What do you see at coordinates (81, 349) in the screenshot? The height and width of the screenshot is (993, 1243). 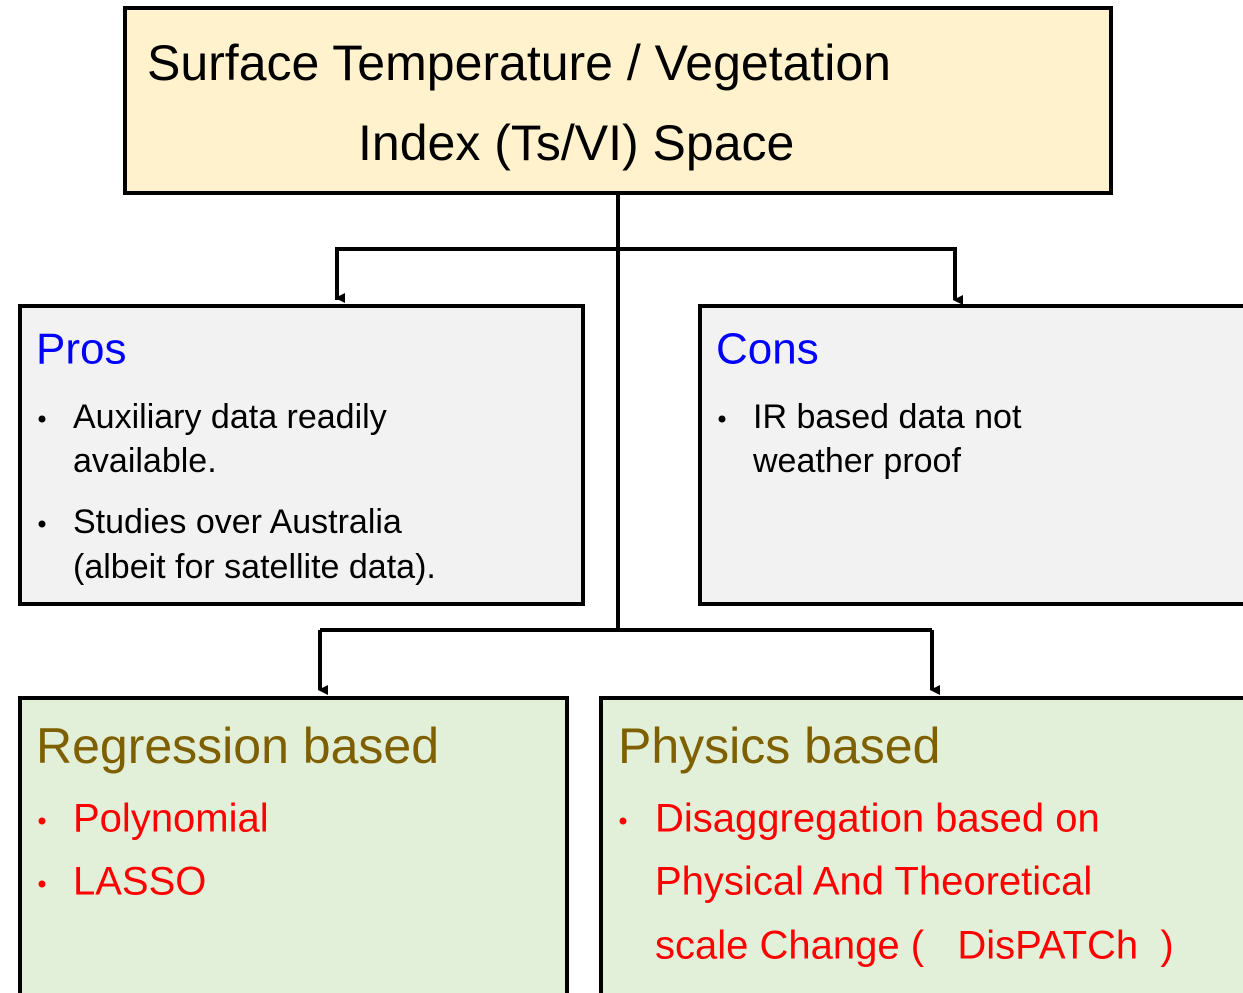 I see `pros-title: Pros` at bounding box center [81, 349].